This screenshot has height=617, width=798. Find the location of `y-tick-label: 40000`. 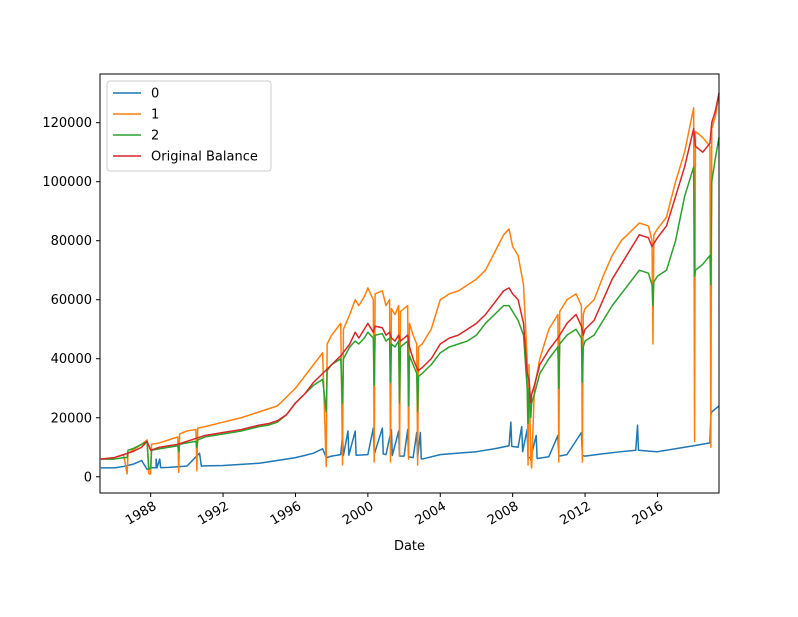

y-tick-label: 40000 is located at coordinates (71, 359).